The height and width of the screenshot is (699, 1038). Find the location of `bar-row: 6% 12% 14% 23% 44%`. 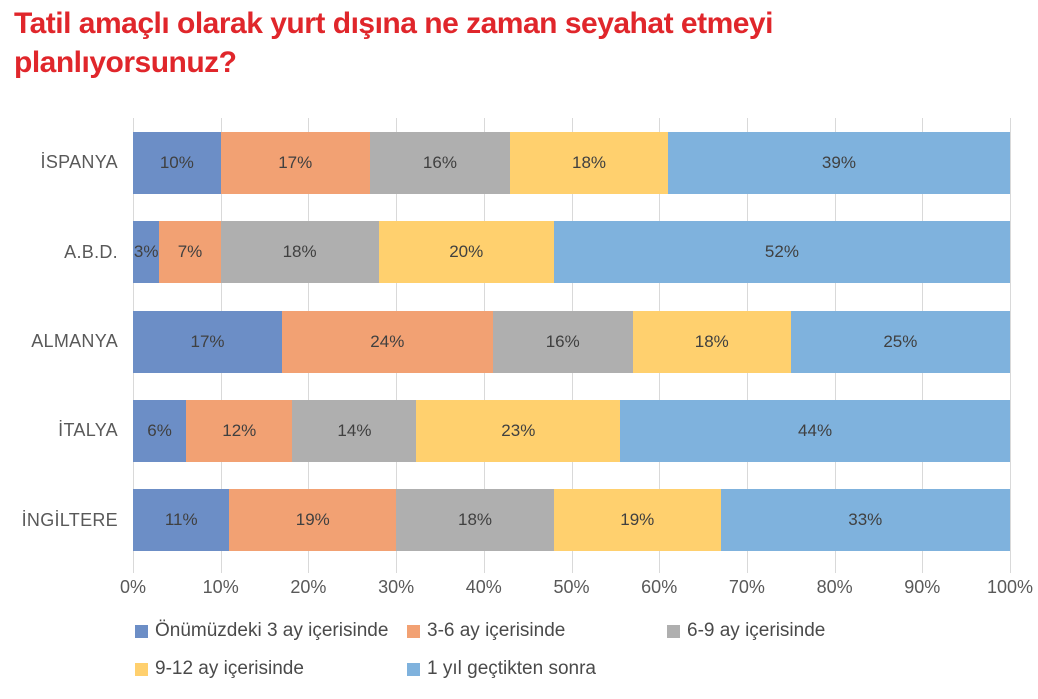

bar-row: 6% 12% 14% 23% 44% is located at coordinates (571, 430).